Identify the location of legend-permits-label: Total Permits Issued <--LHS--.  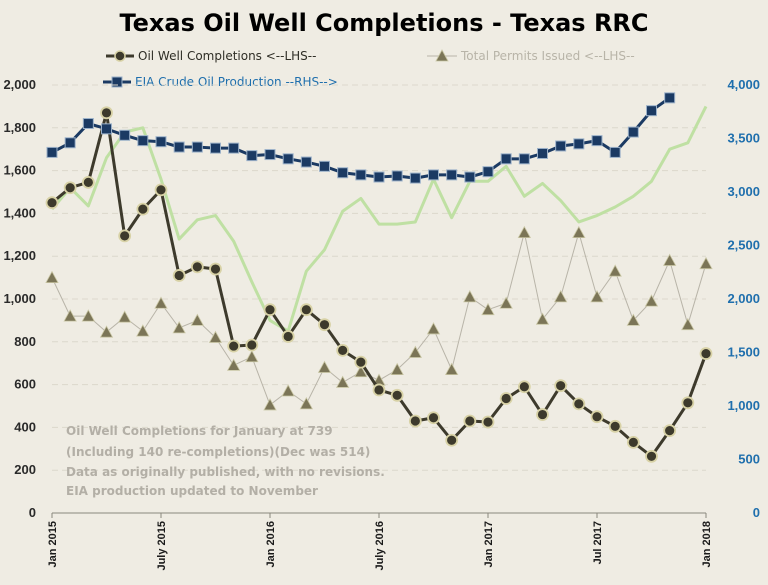
(547, 56).